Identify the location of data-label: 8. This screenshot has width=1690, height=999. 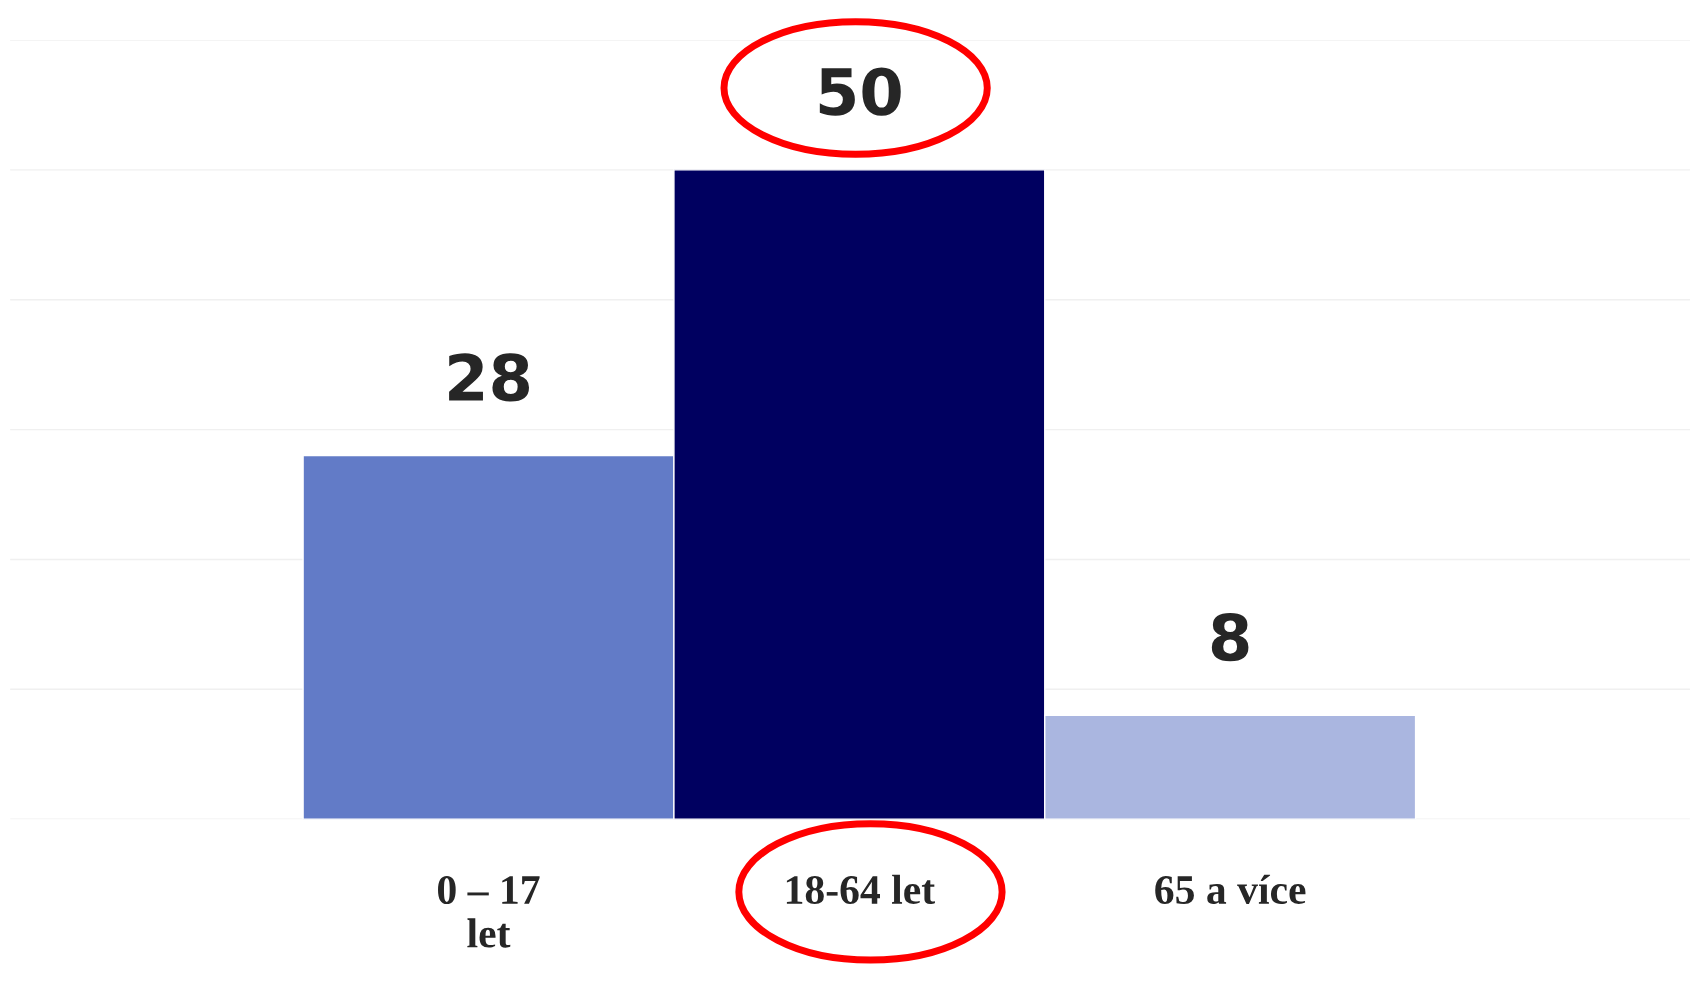
(1230, 637).